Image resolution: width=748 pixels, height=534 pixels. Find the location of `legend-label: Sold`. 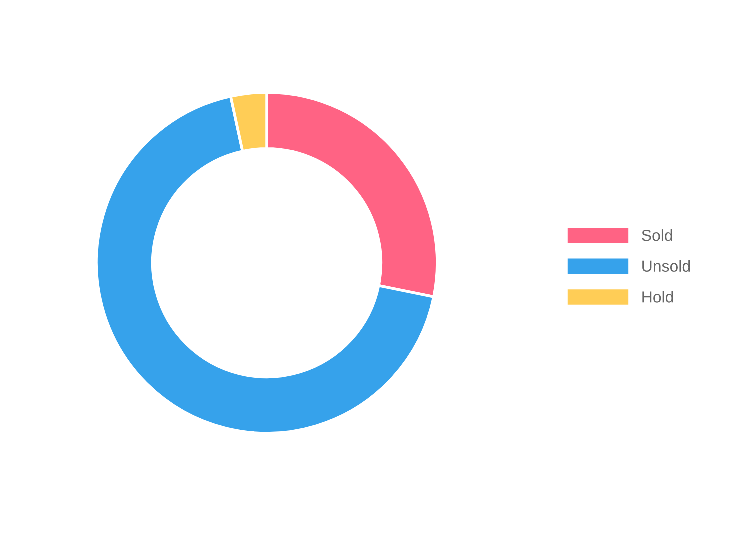

legend-label: Sold is located at coordinates (657, 236).